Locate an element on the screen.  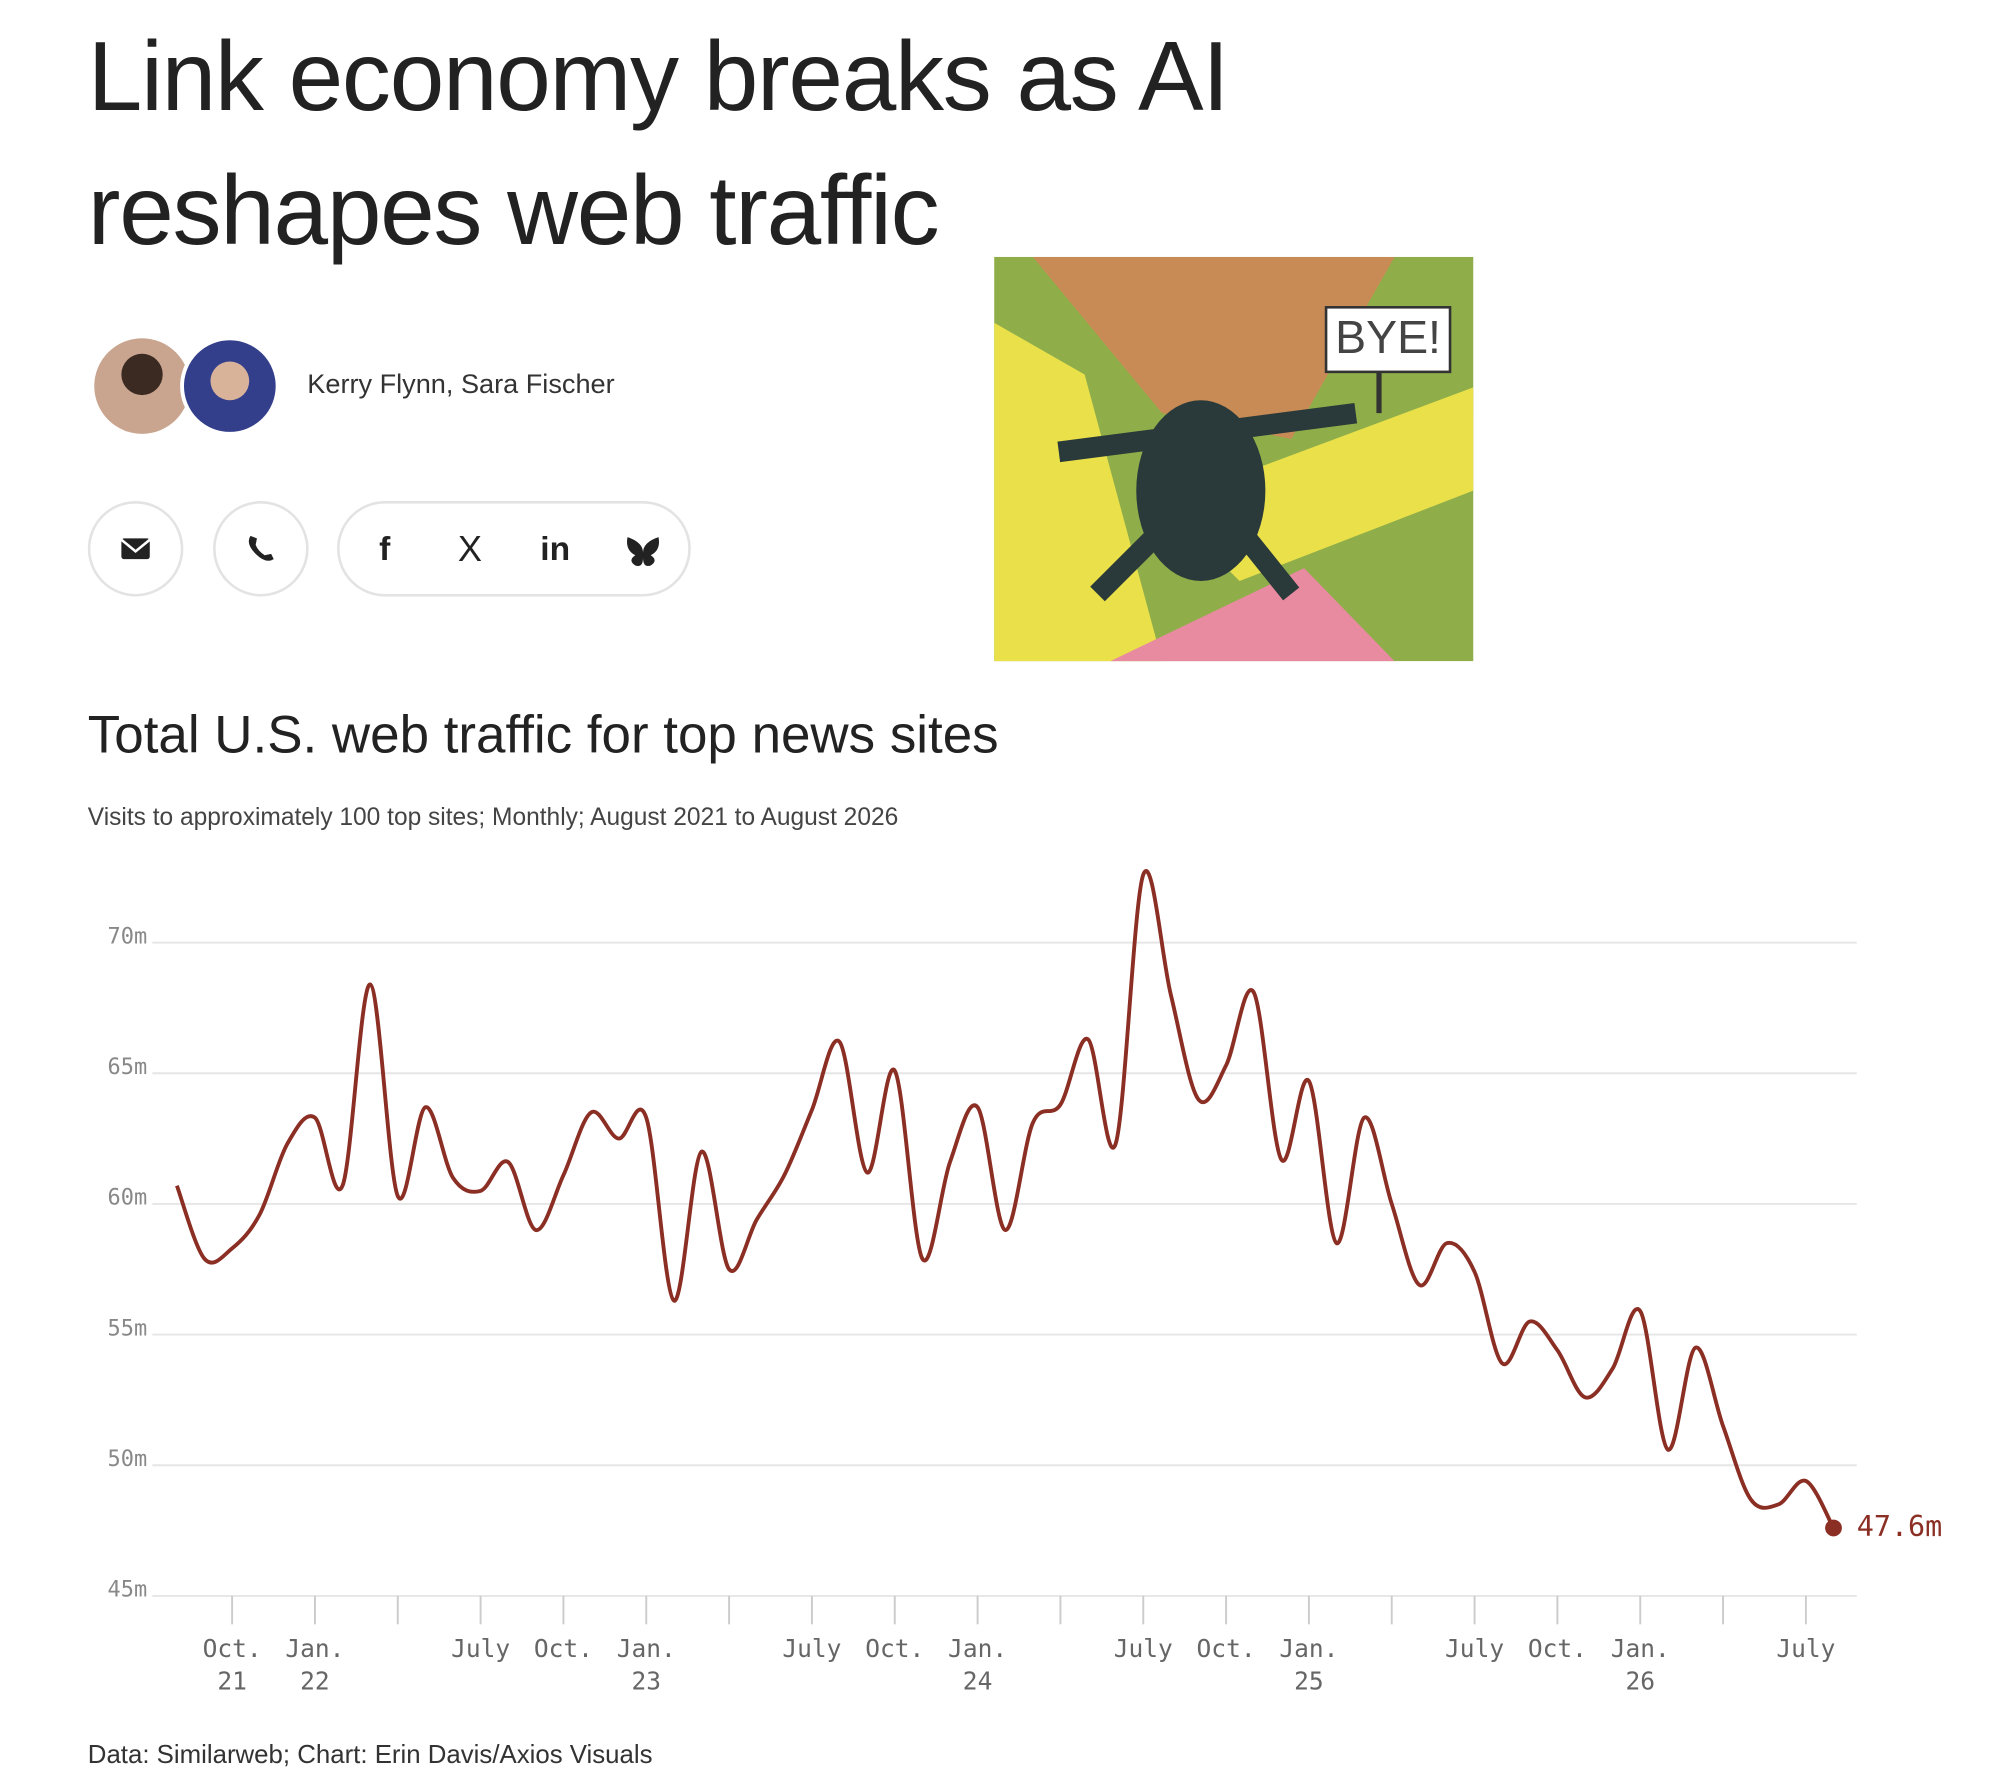
y-tick-label: 70m is located at coordinates (128, 936).